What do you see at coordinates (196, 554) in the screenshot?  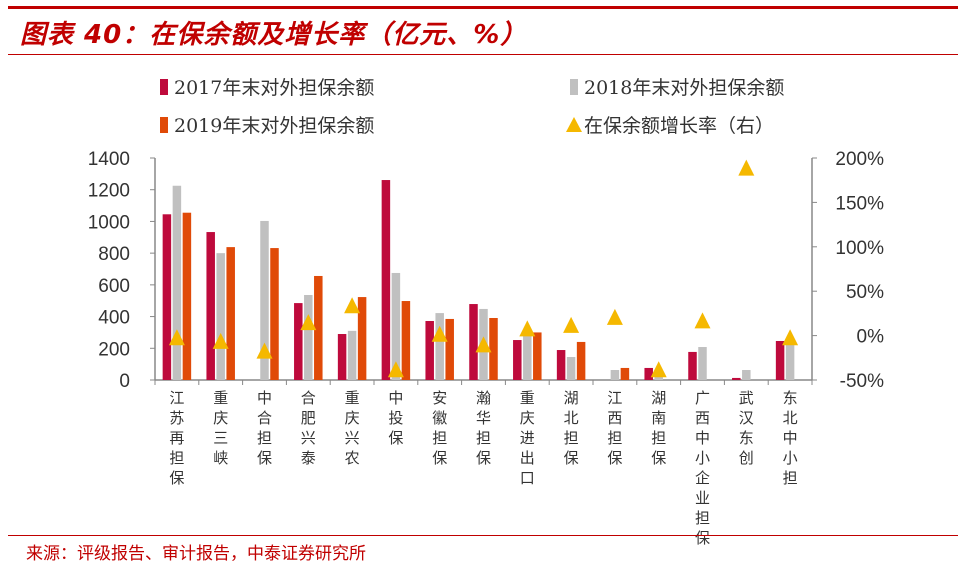 I see `source-note: 来源：评级报告、审计报告，中泰证券研究所` at bounding box center [196, 554].